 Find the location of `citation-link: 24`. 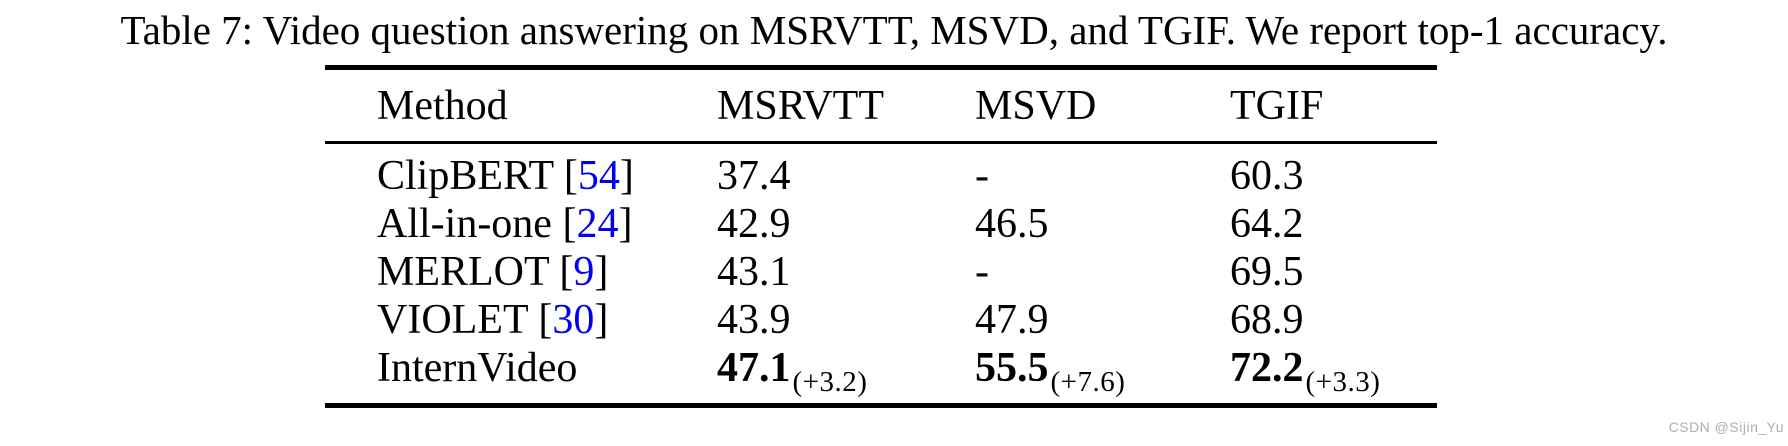

citation-link: 24 is located at coordinates (597, 224).